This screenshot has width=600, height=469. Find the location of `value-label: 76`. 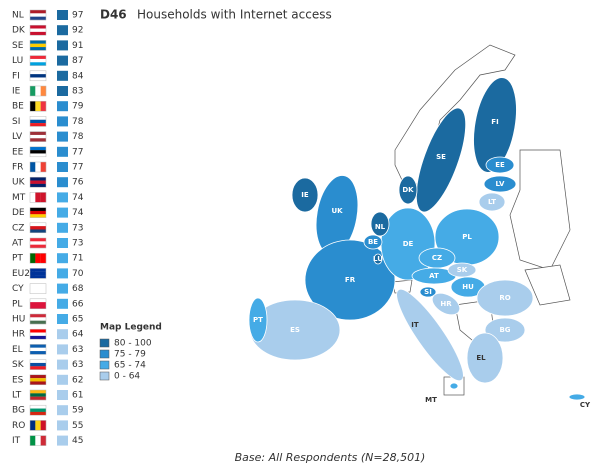

value-label: 76 is located at coordinates (78, 183).